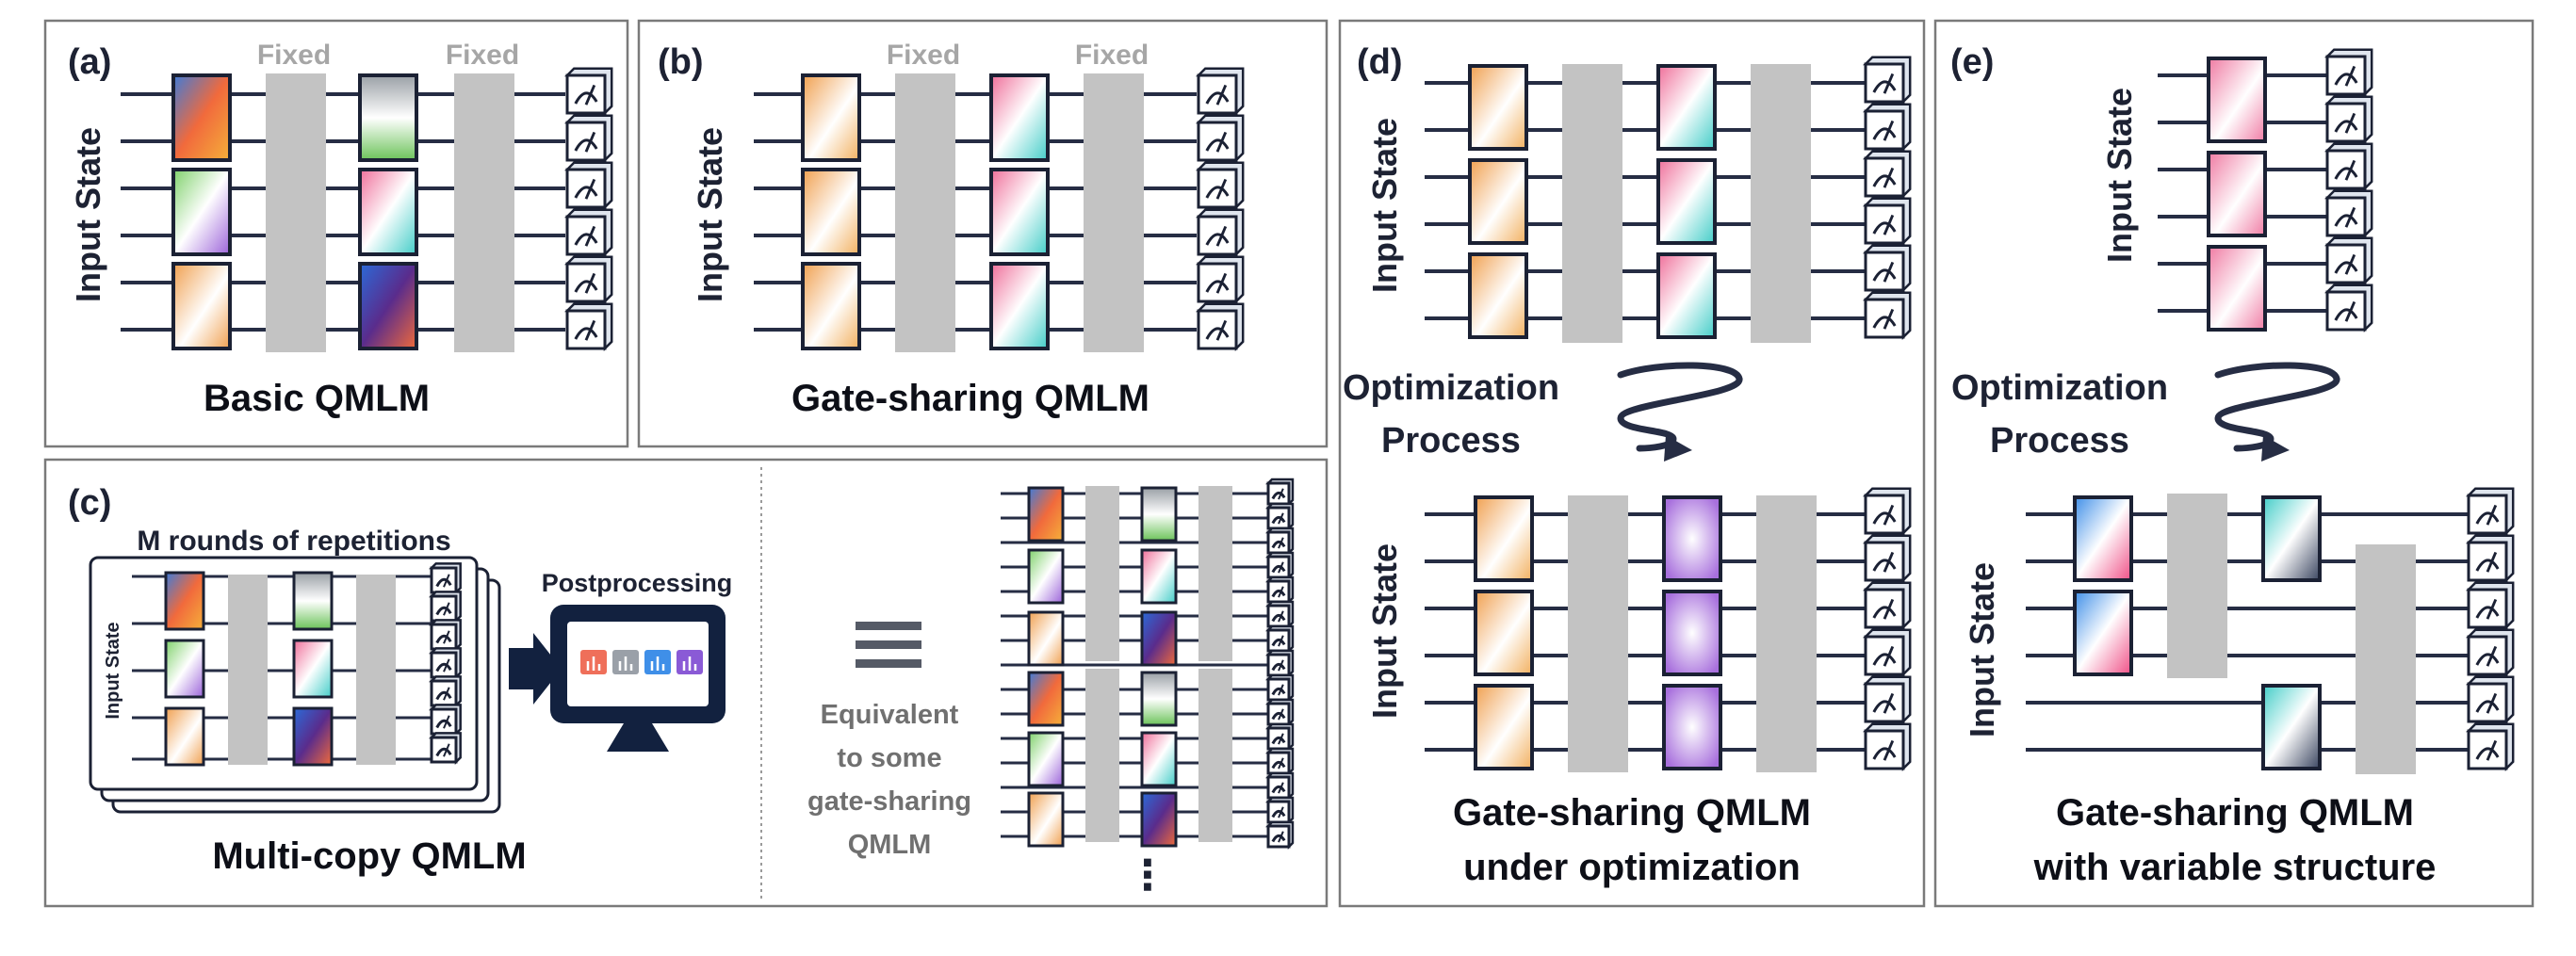 The image size is (2576, 956). What do you see at coordinates (2059, 441) in the screenshot?
I see `panel-e-opt-label-2: Process` at bounding box center [2059, 441].